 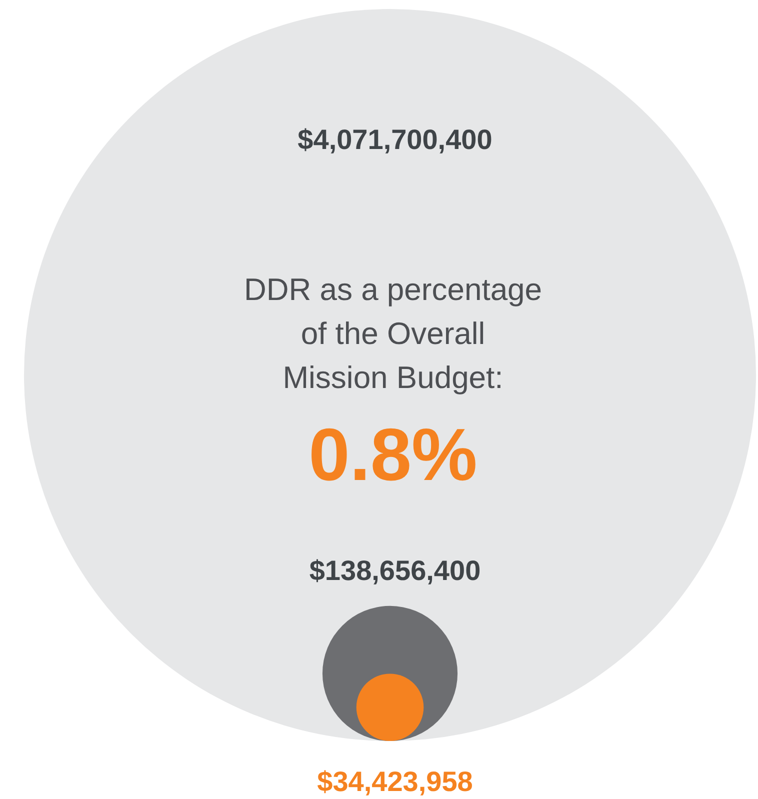 What do you see at coordinates (395, 139) in the screenshot?
I see `data-label: $4,071,700,400` at bounding box center [395, 139].